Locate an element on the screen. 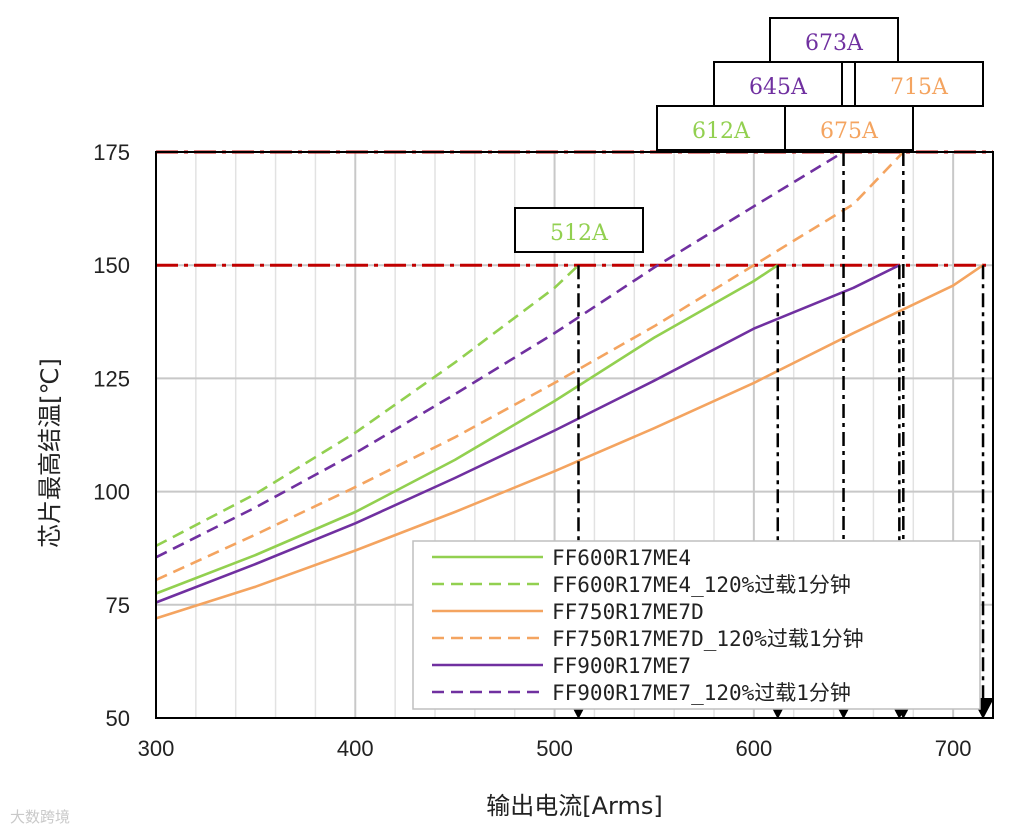 This screenshot has height=838, width=1019. callout-label-5: 645A is located at coordinates (778, 87).